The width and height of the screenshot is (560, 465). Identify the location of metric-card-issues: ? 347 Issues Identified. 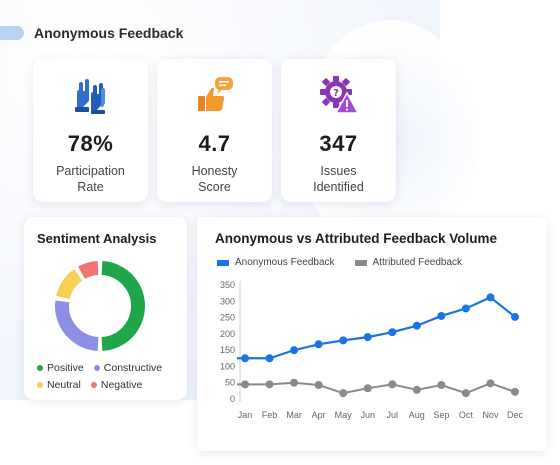
(338, 130).